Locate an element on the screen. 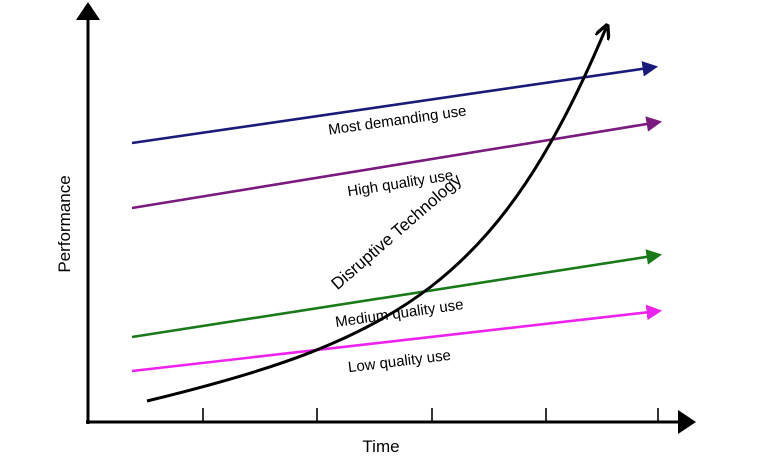 The image size is (760, 456). x-axis is located at coordinates (391, 421).